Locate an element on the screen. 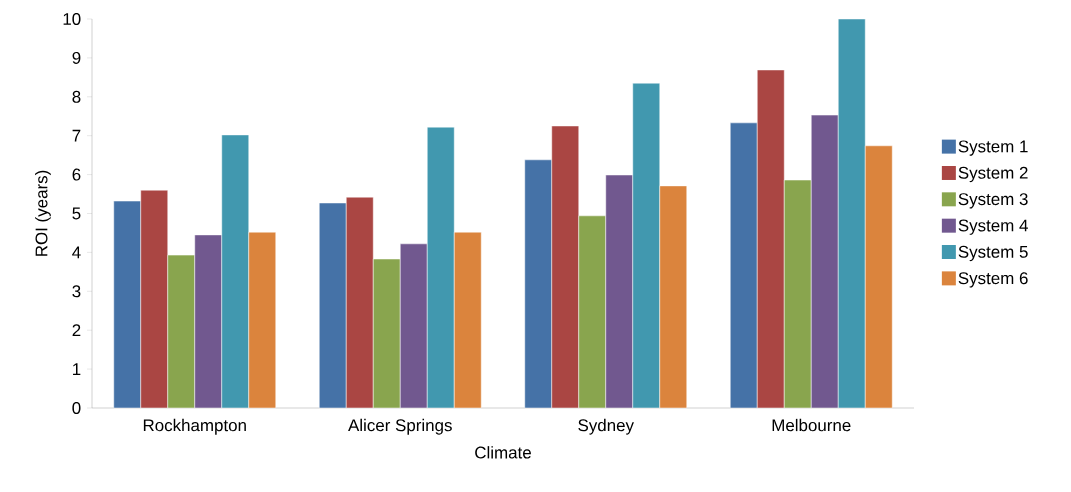  y-tick-label: 7 is located at coordinates (76, 135).